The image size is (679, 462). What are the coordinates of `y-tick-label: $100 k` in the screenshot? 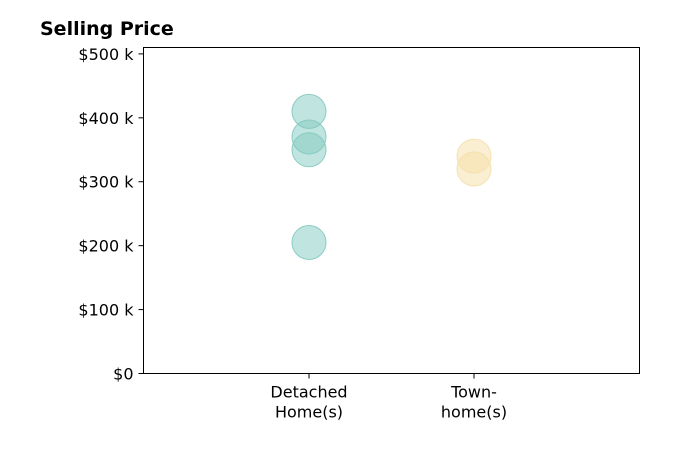 It's located at (106, 310).